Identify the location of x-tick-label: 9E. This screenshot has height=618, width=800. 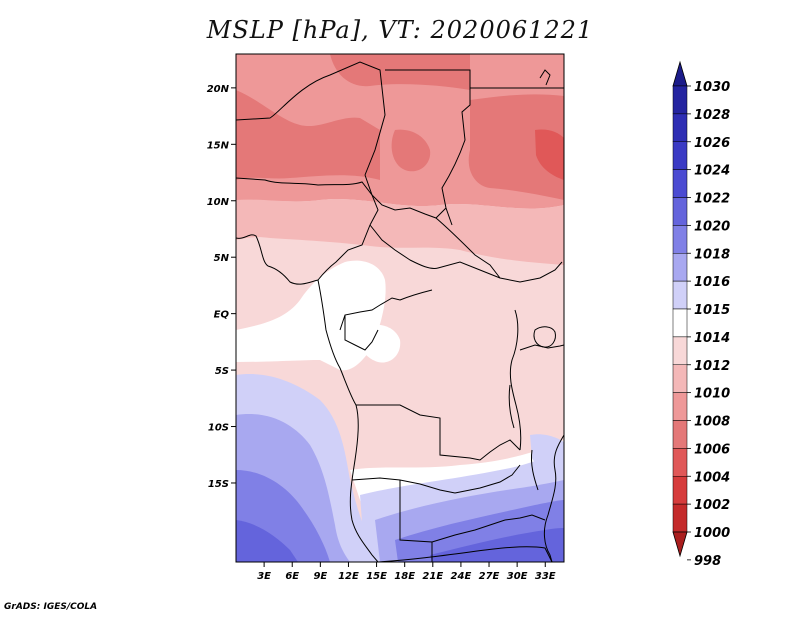
(320, 576).